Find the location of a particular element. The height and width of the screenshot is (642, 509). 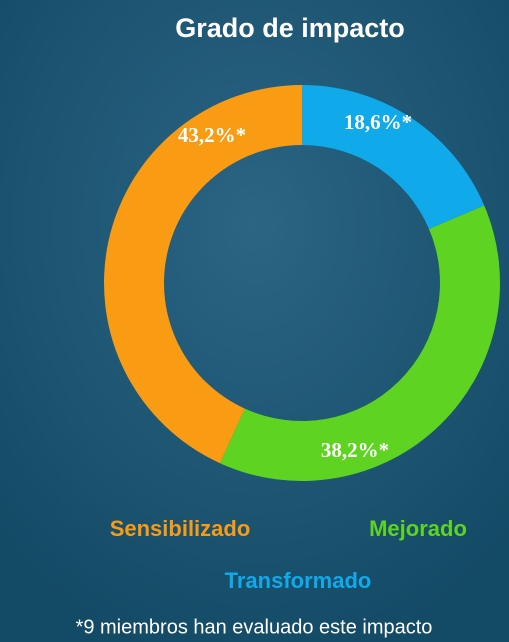

value-label: 18,6%* is located at coordinates (378, 122).